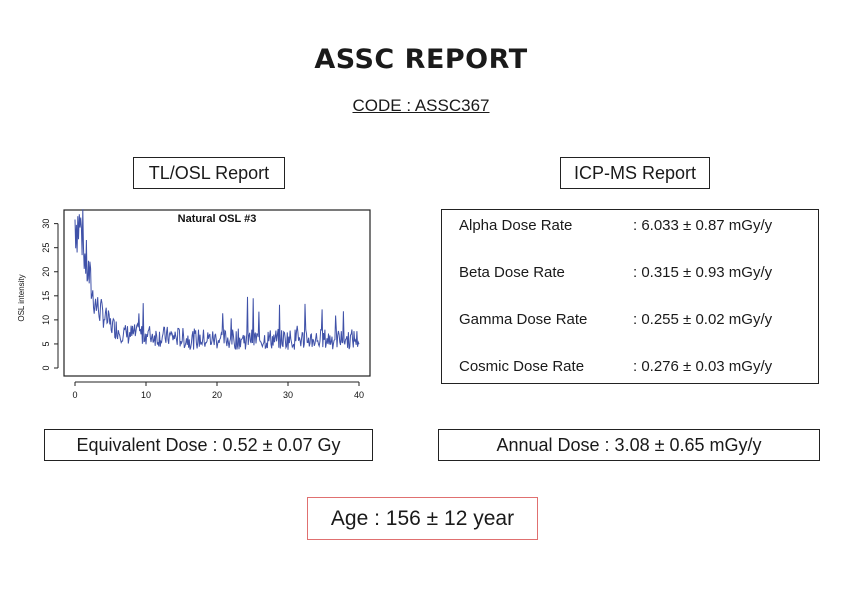  Describe the element at coordinates (635, 173) in the screenshot. I see `icp-ms-report-header: ICP-MS Report` at that location.